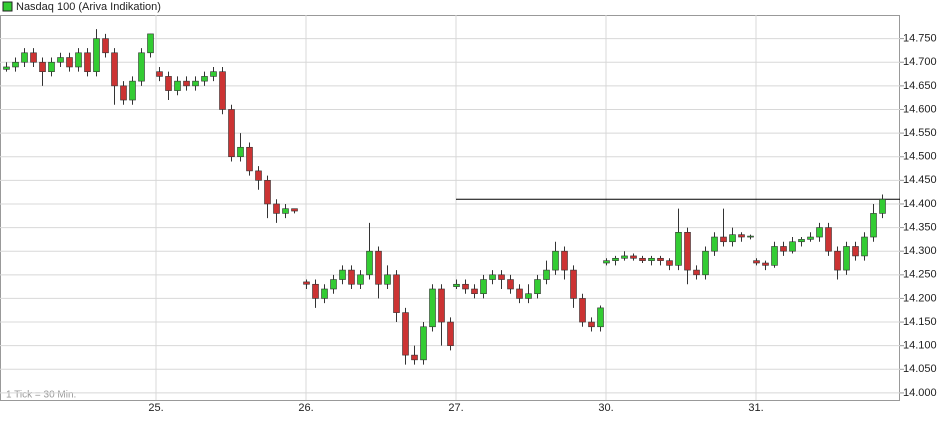 The width and height of the screenshot is (940, 435). I want to click on legend-swatch, so click(7, 6).